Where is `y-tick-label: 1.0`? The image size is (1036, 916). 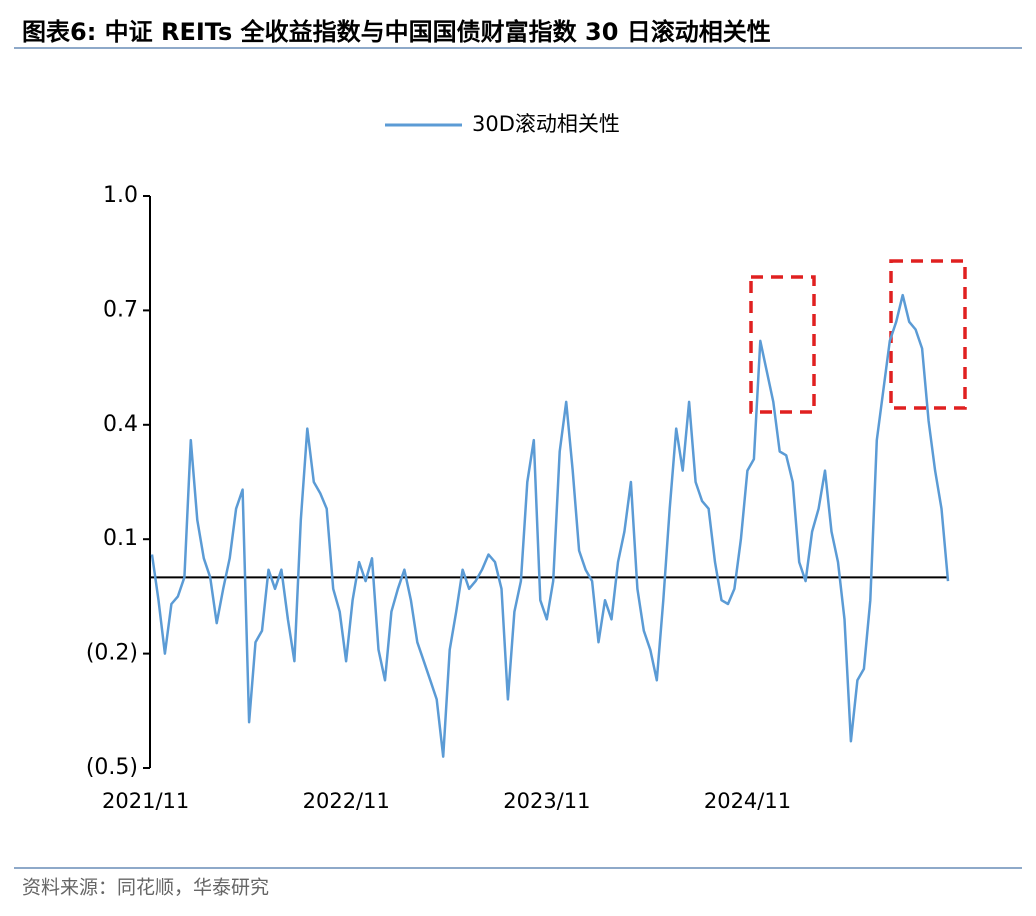
y-tick-label: 1.0 is located at coordinates (120, 195).